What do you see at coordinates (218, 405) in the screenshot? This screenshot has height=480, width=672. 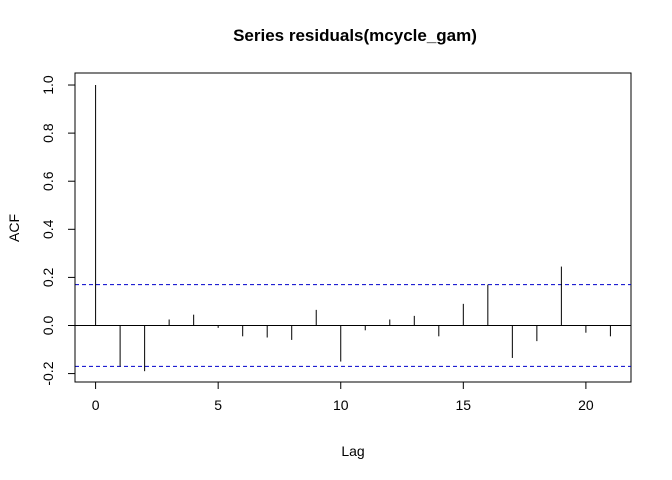 I see `x-tick-label: 5` at bounding box center [218, 405].